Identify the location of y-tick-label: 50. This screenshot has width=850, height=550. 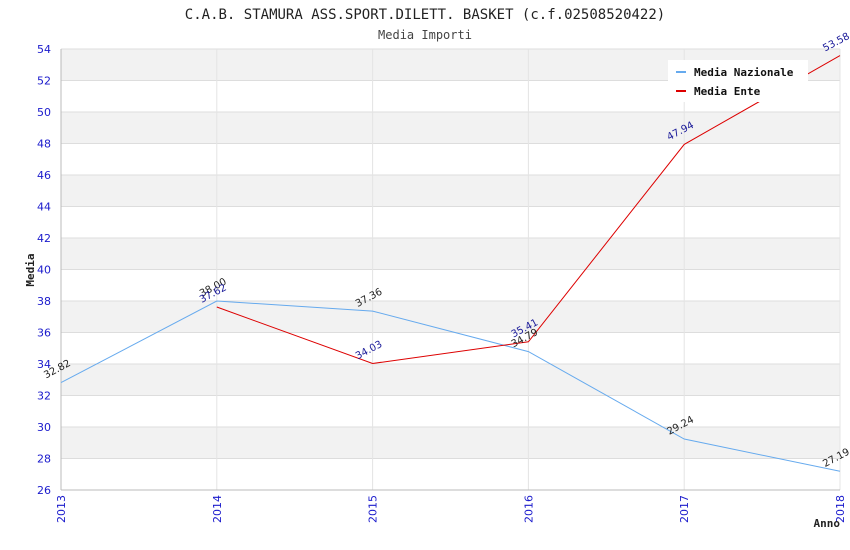
(44, 112).